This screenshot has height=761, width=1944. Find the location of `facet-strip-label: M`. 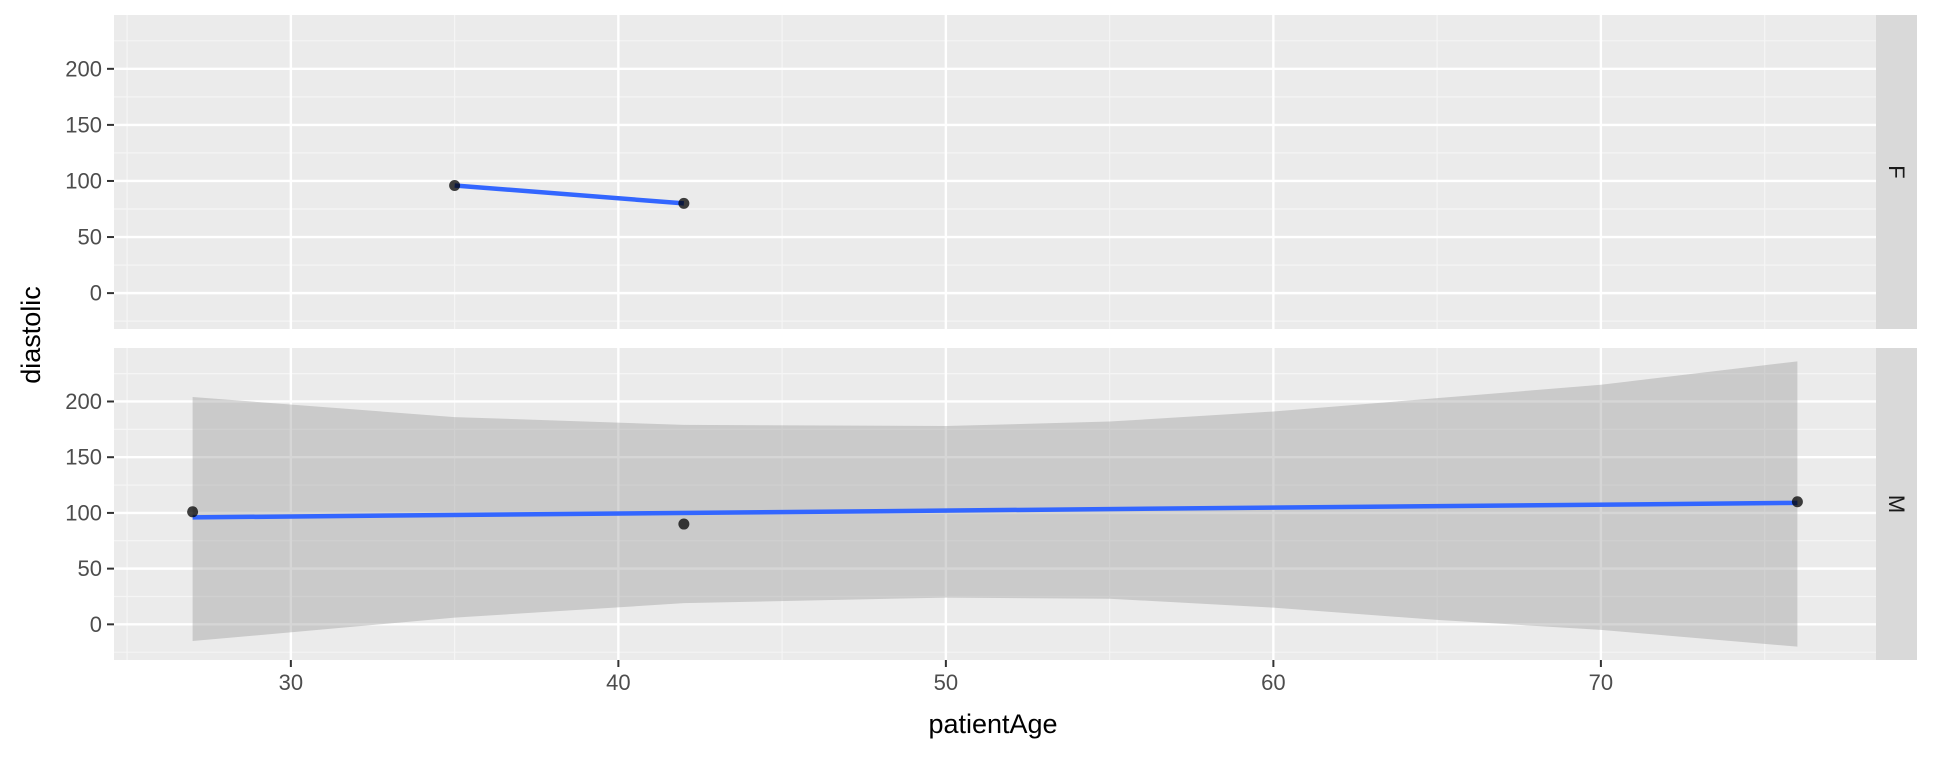

facet-strip-label: M is located at coordinates (1896, 504).